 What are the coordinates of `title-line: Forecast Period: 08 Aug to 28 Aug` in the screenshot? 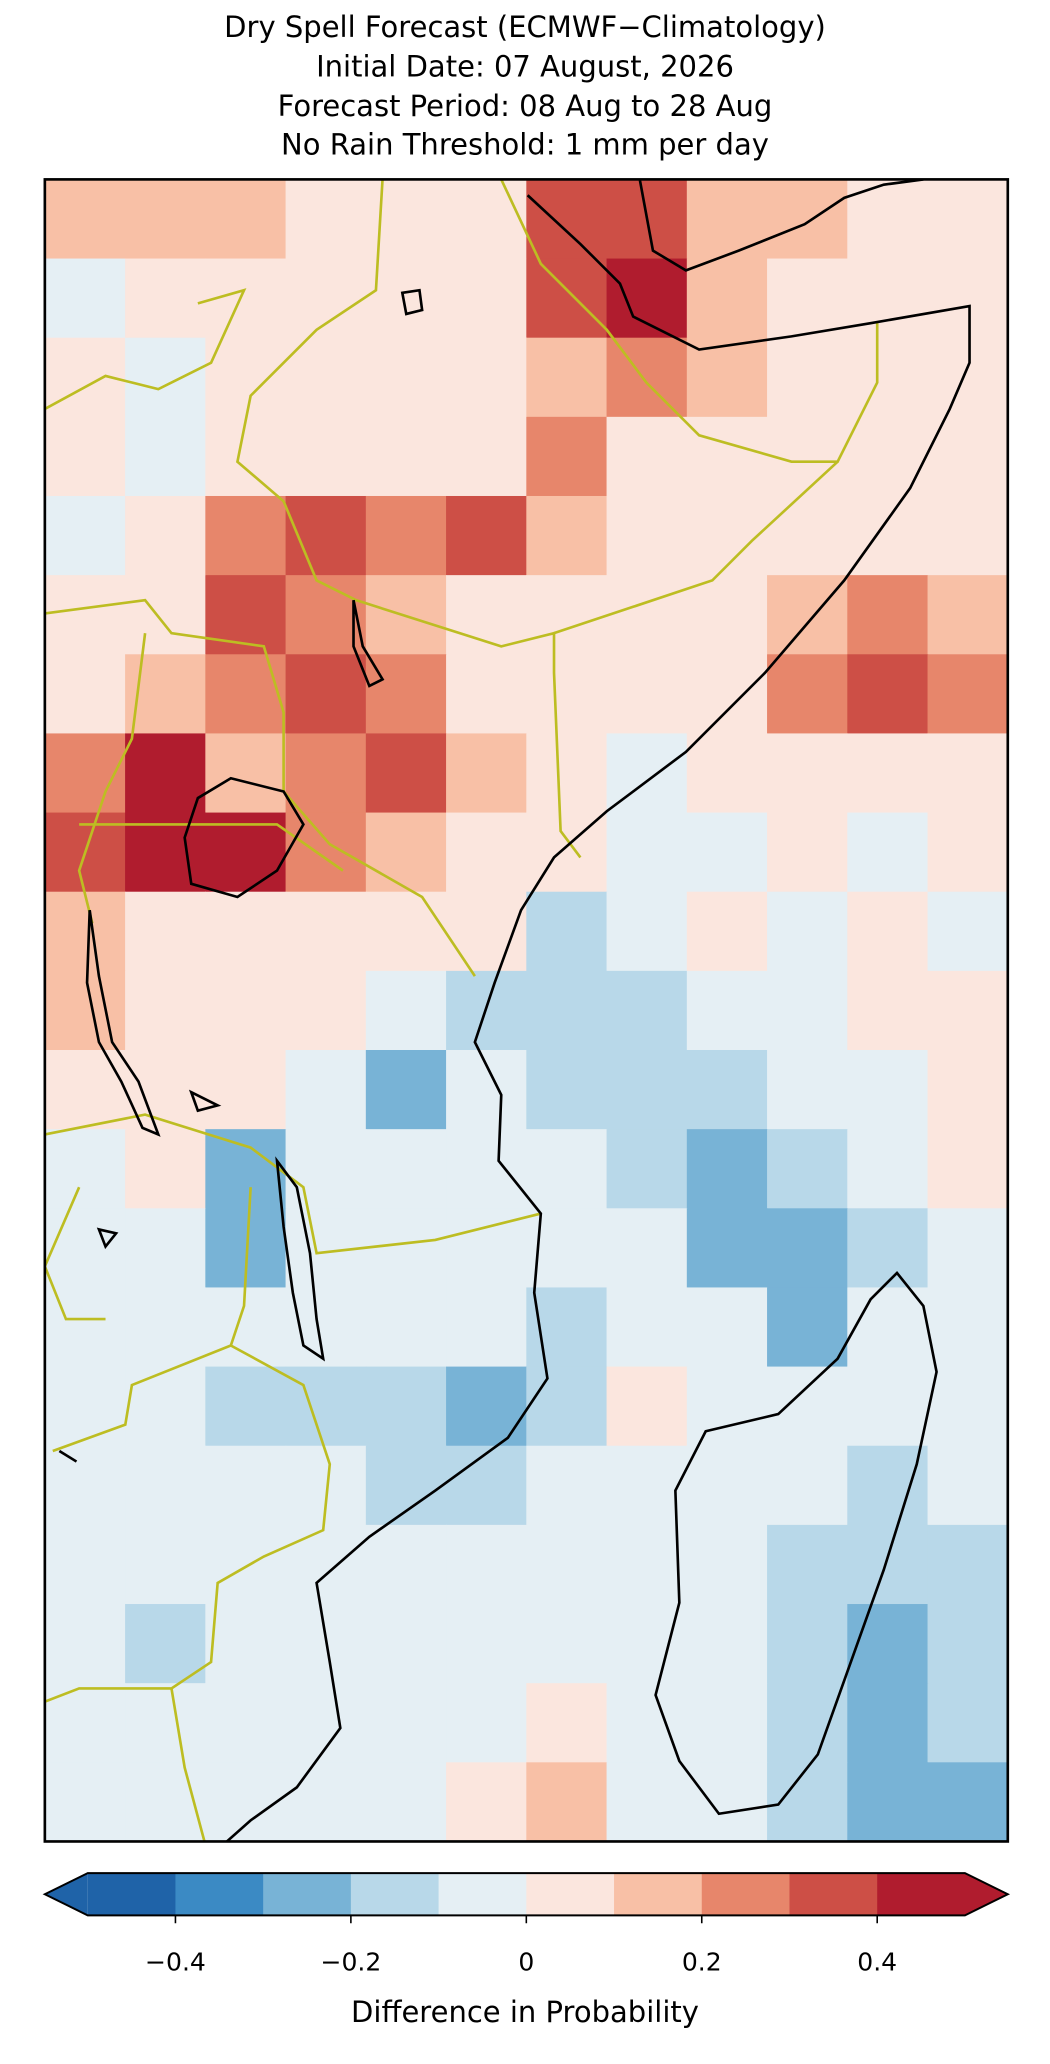 It's located at (525, 106).